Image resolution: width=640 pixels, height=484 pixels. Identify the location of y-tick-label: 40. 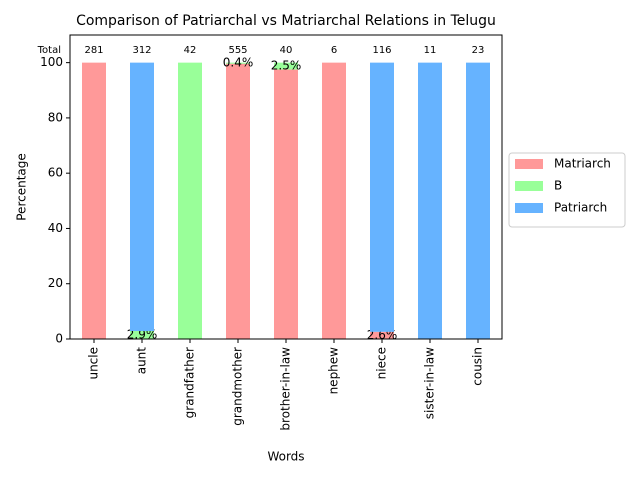
(55, 228).